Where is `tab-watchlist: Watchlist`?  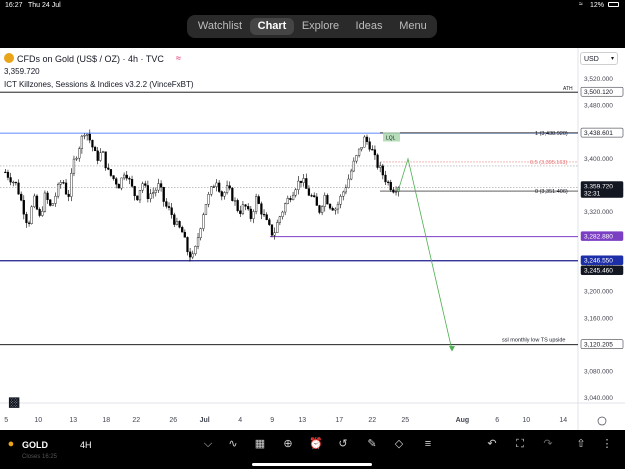 tab-watchlist: Watchlist is located at coordinates (220, 26).